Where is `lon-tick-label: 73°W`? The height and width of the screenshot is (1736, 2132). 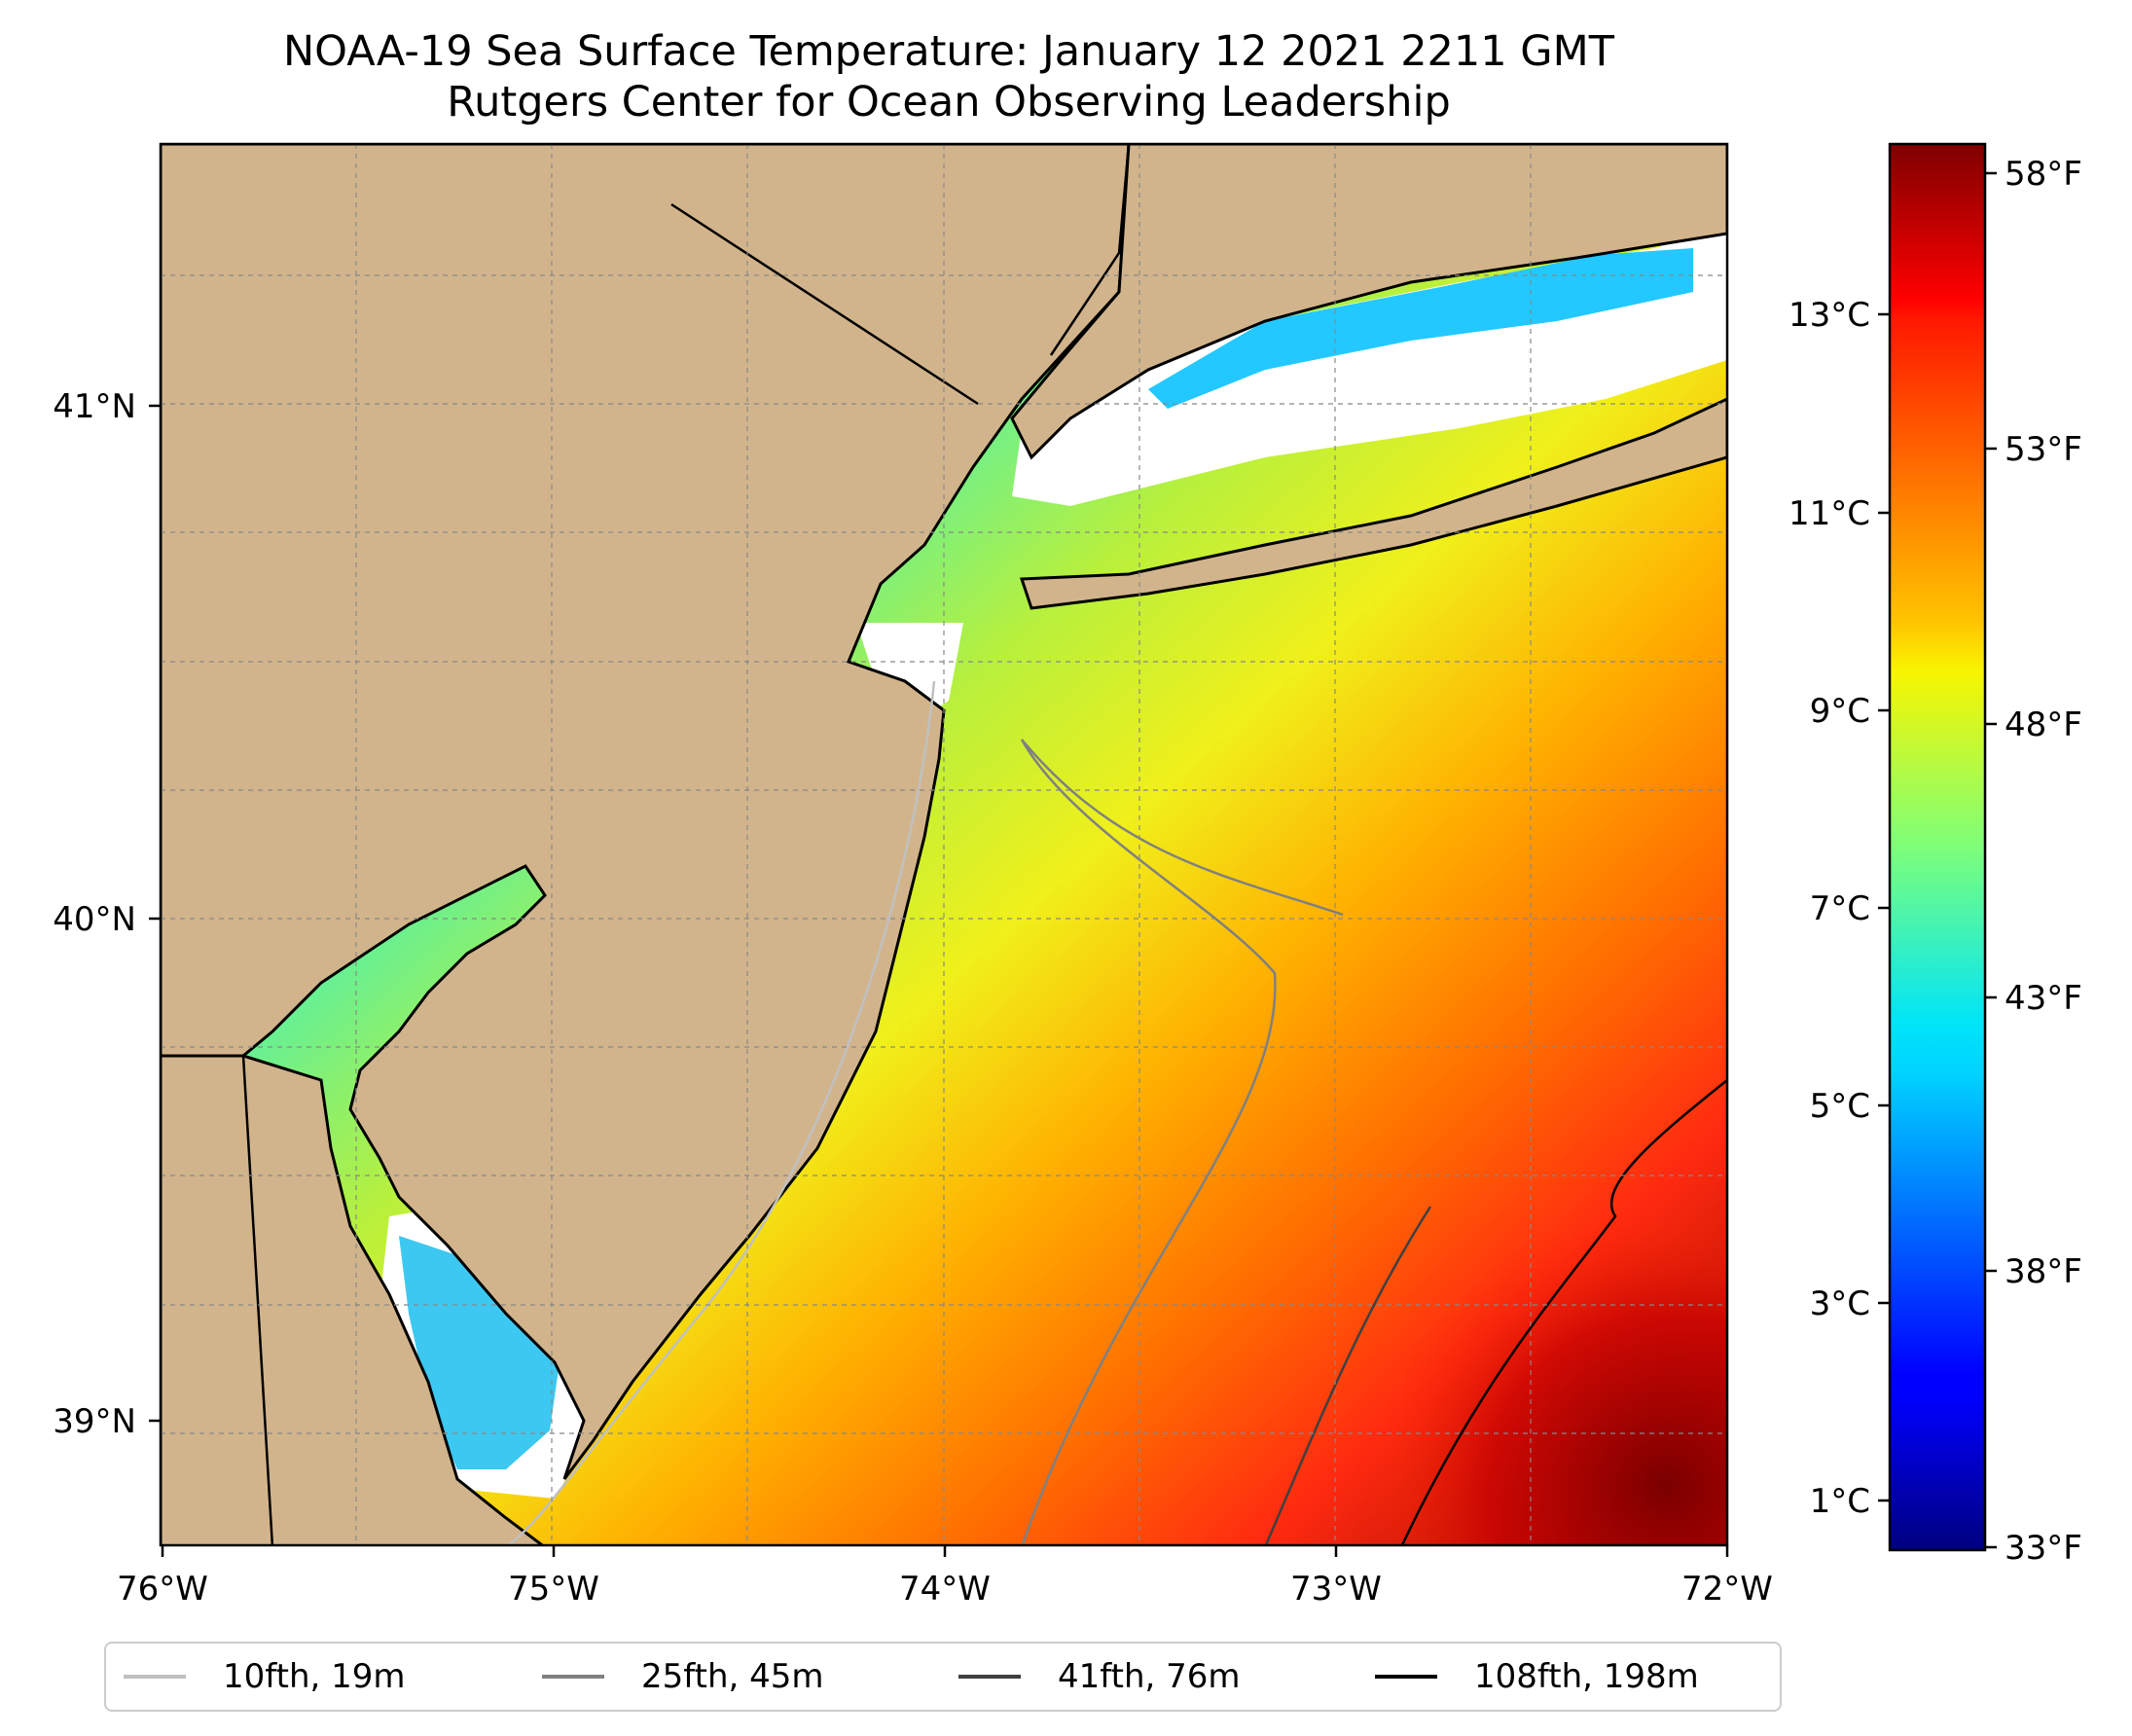 lon-tick-label: 73°W is located at coordinates (1336, 1590).